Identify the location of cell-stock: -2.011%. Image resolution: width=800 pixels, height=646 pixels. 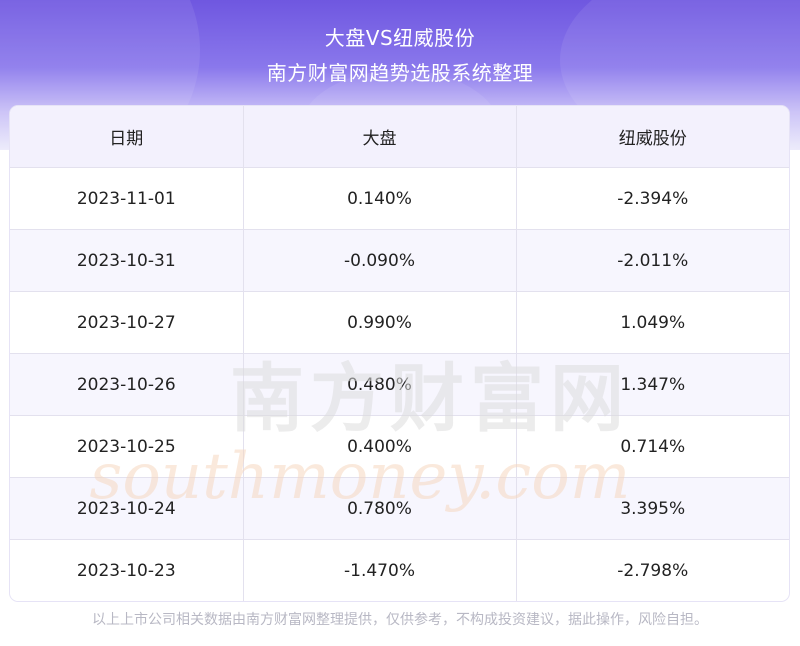
(652, 260).